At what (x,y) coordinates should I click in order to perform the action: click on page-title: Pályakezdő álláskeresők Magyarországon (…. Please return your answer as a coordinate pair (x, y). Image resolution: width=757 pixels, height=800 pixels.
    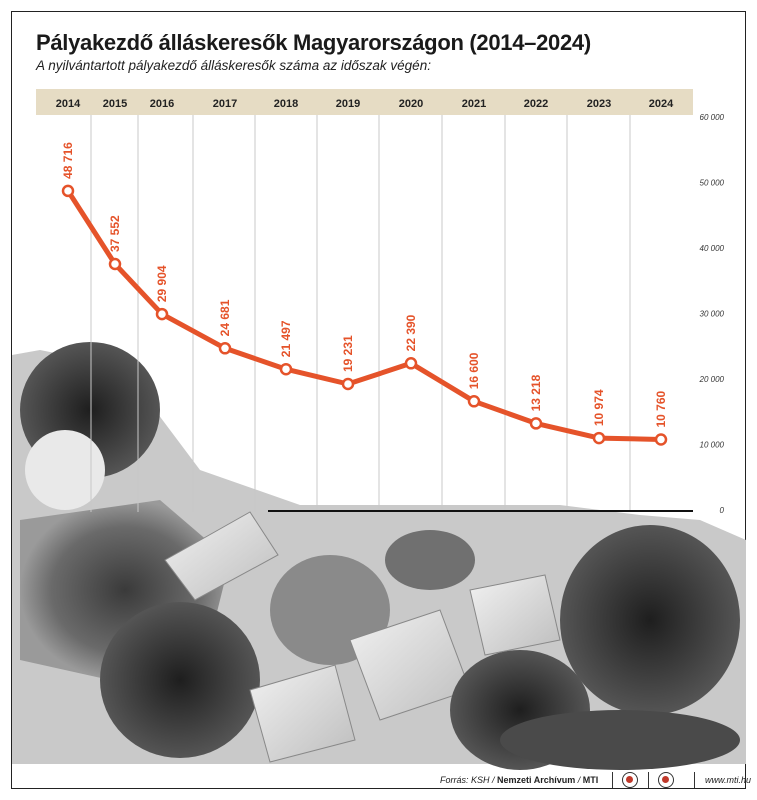
    Looking at the image, I should click on (313, 42).